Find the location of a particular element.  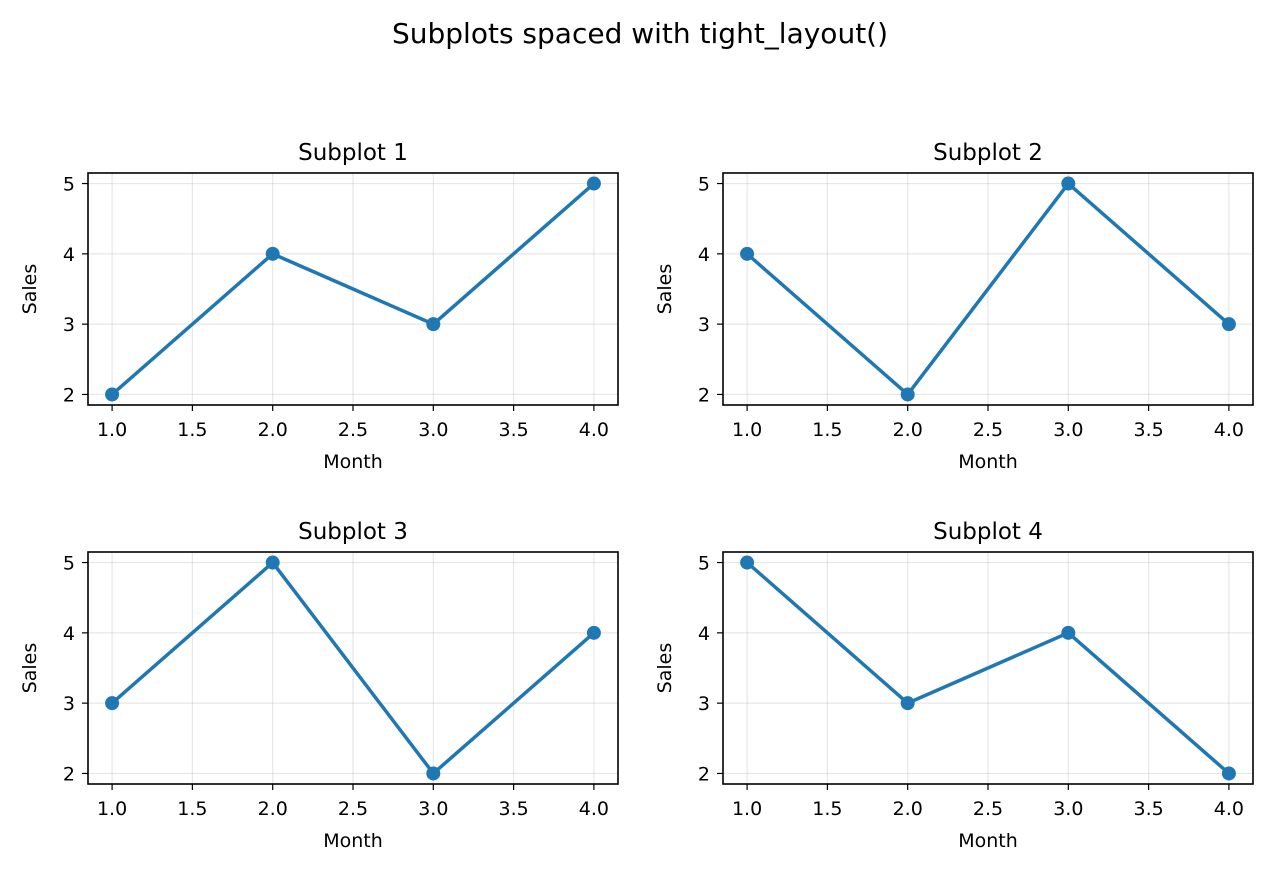

subplot-3-y-tick-label: 5 is located at coordinates (69, 564).